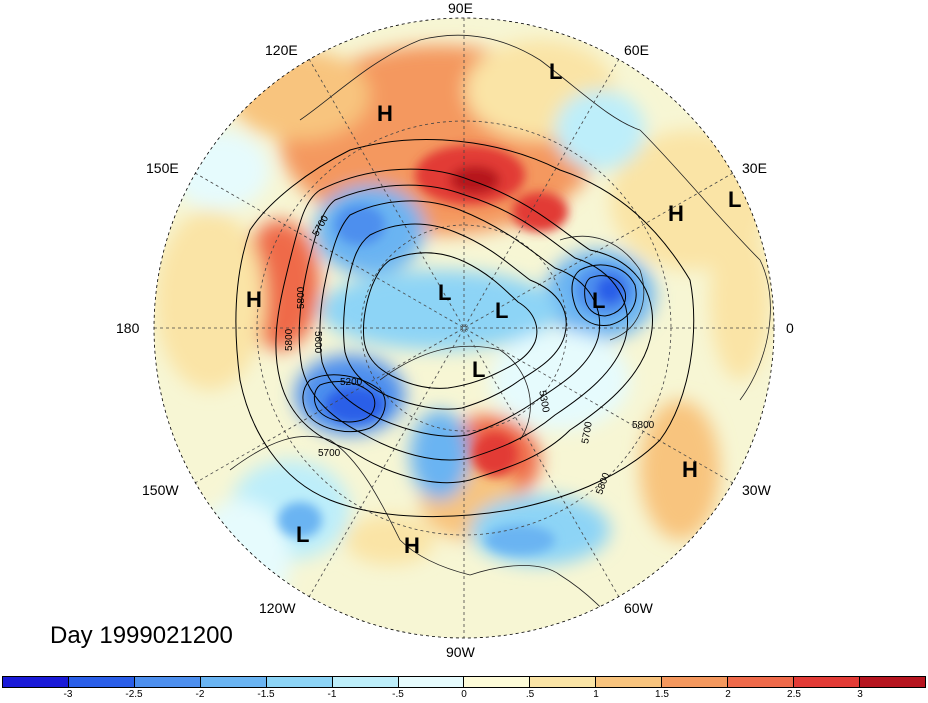 The width and height of the screenshot is (928, 703). What do you see at coordinates (636, 50) in the screenshot?
I see `lon-label-60e: 60E` at bounding box center [636, 50].